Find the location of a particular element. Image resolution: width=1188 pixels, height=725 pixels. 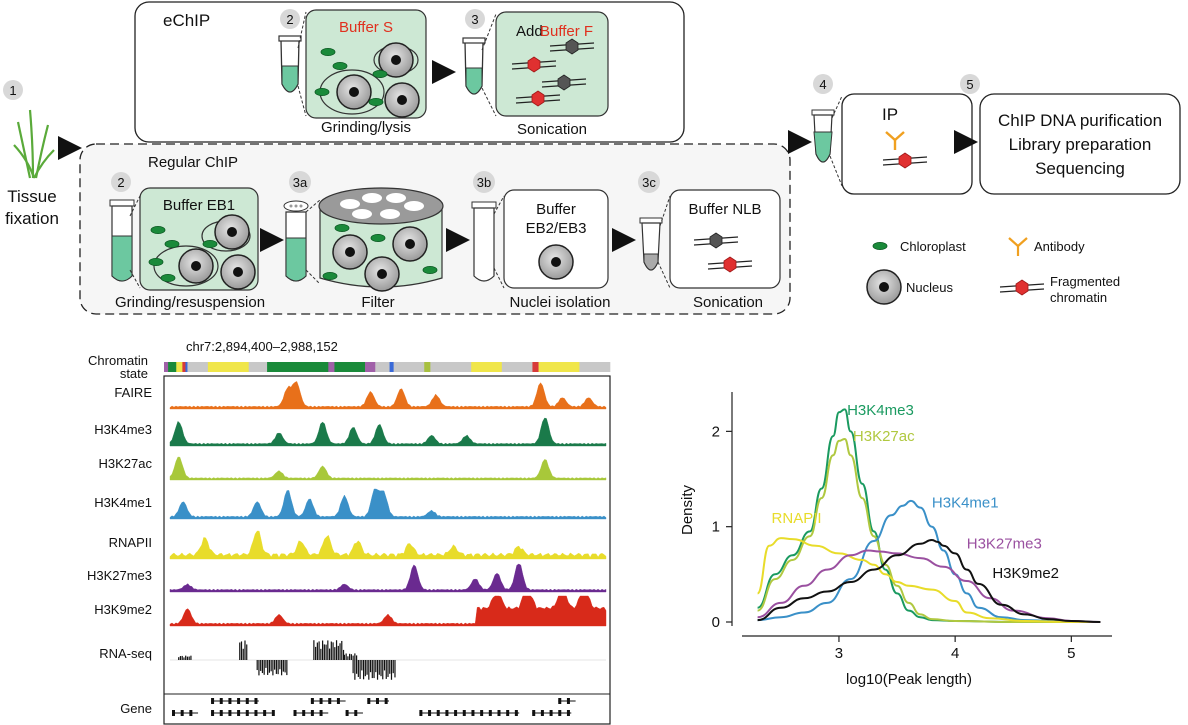

step5-badge is located at coordinates (970, 84).